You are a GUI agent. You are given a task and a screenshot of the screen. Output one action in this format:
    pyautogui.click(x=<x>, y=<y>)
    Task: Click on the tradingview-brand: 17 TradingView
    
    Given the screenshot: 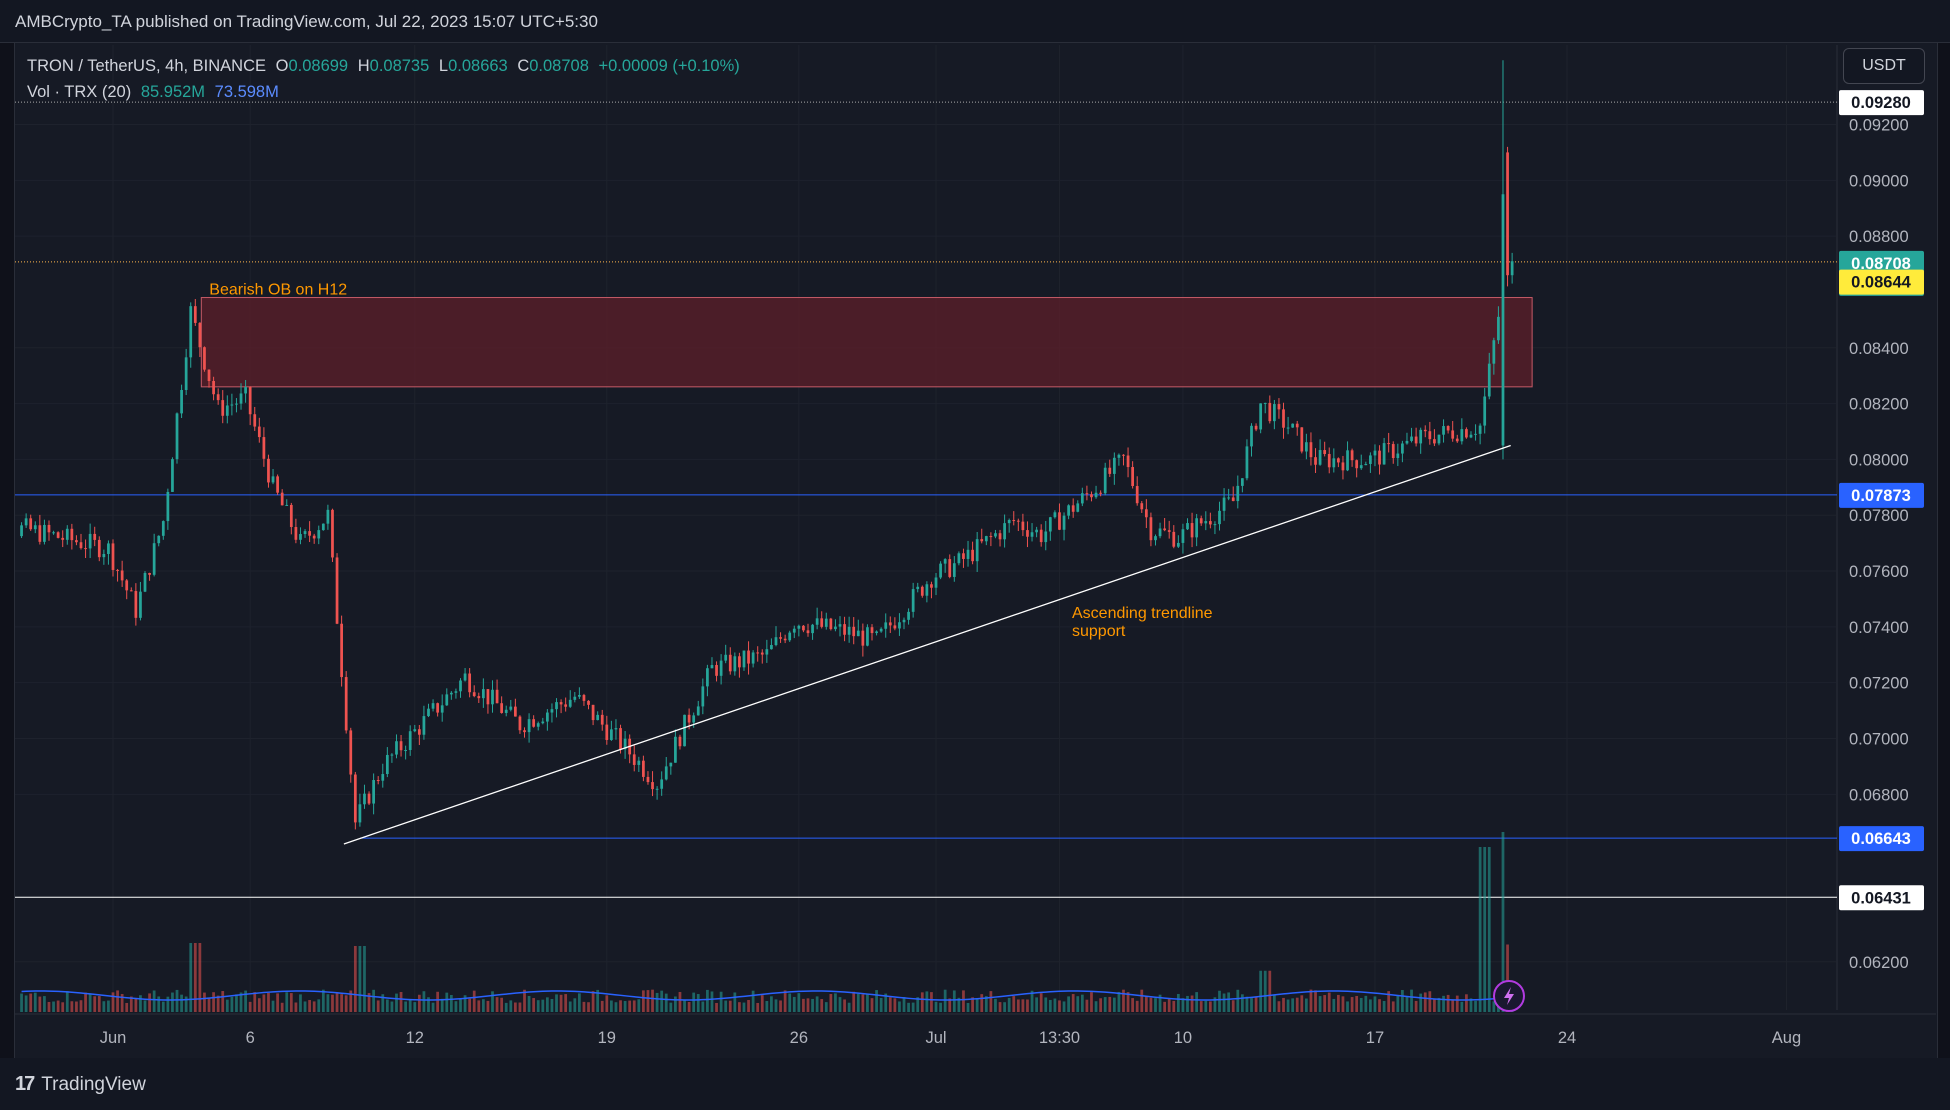 What is the action you would take?
    pyautogui.click(x=80, y=1084)
    